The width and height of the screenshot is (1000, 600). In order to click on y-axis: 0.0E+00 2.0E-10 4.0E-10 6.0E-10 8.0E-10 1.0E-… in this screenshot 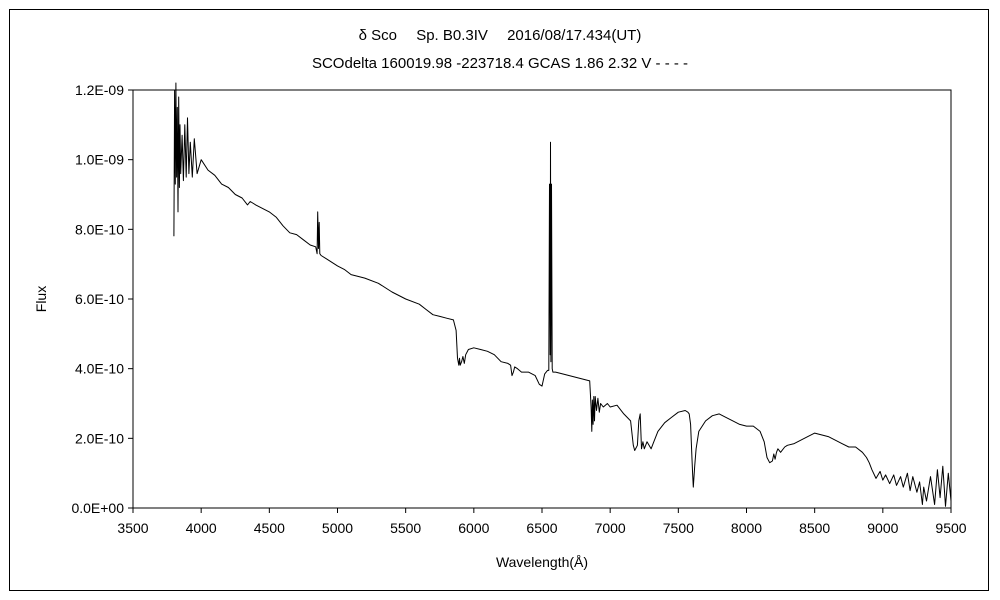, I will do `click(102, 299)`.